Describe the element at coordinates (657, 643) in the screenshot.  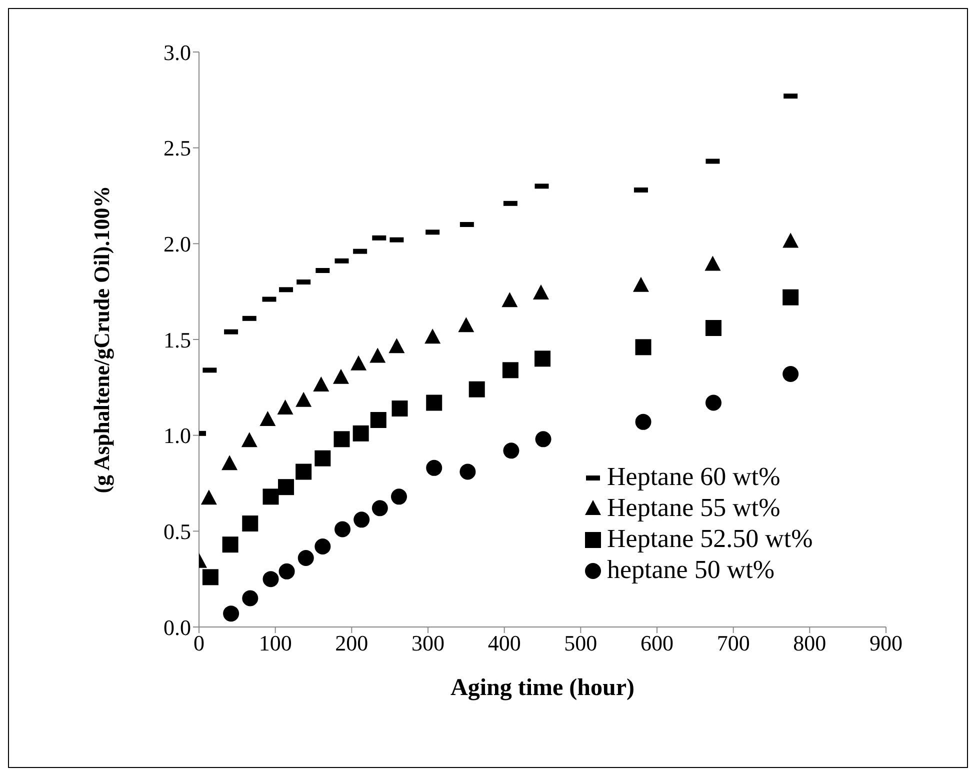
I see `x-tick-label: 600` at that location.